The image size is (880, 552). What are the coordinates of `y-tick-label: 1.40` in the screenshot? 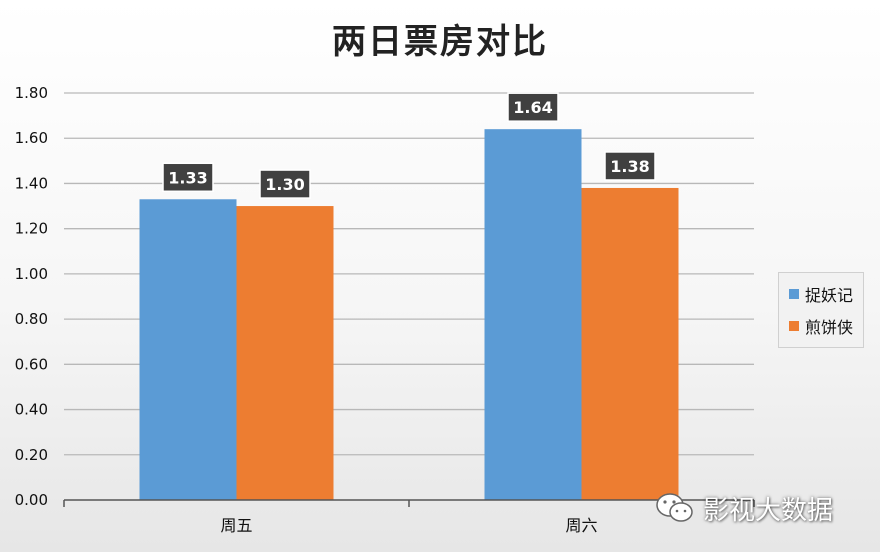 It's located at (31, 183).